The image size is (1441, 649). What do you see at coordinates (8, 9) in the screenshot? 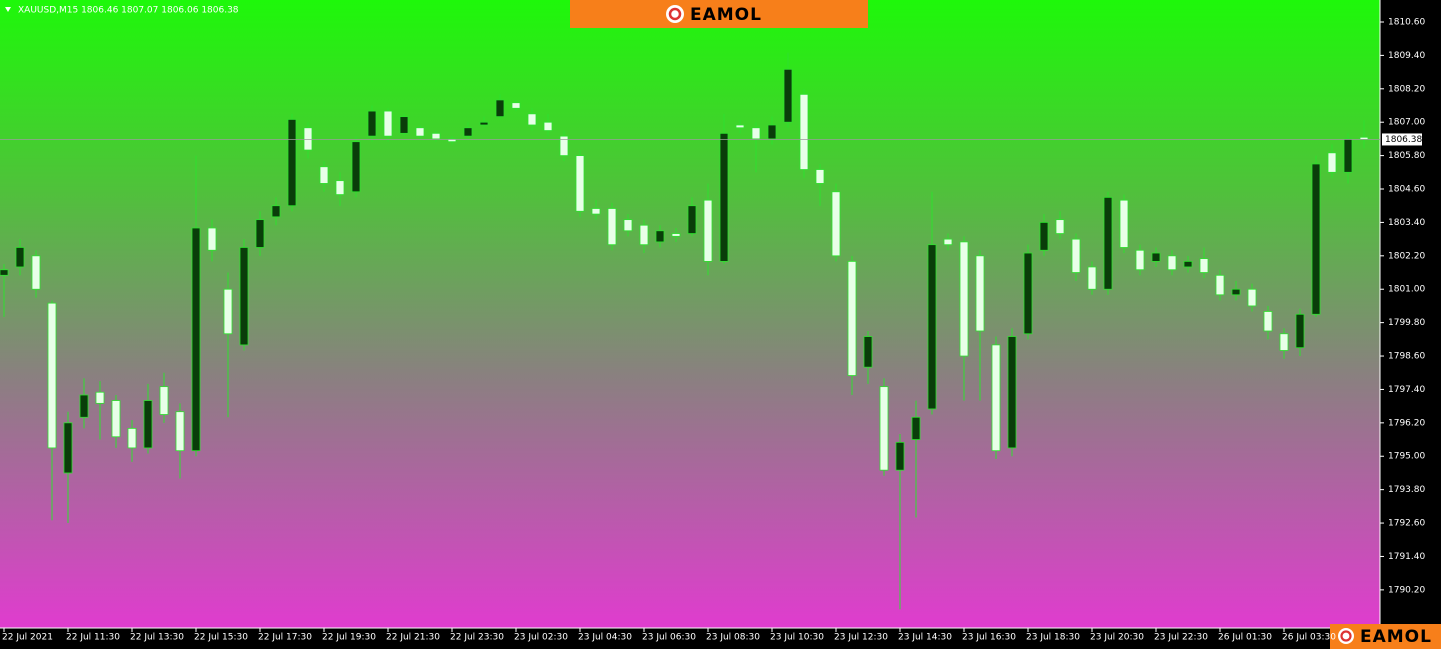
I see `collapse-icon` at bounding box center [8, 9].